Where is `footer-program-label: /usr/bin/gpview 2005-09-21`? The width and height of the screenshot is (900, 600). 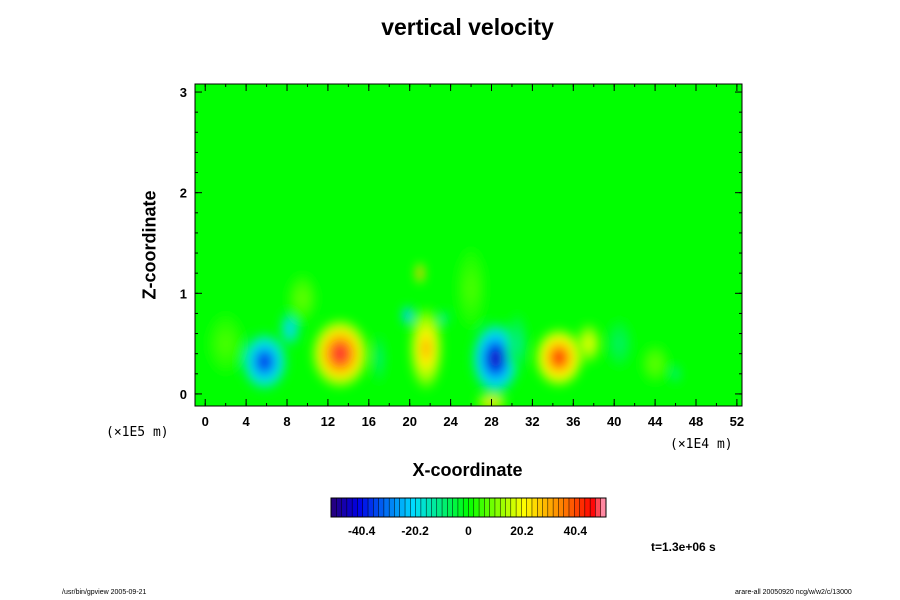
footer-program-label: /usr/bin/gpview 2005-09-21 is located at coordinates (104, 592).